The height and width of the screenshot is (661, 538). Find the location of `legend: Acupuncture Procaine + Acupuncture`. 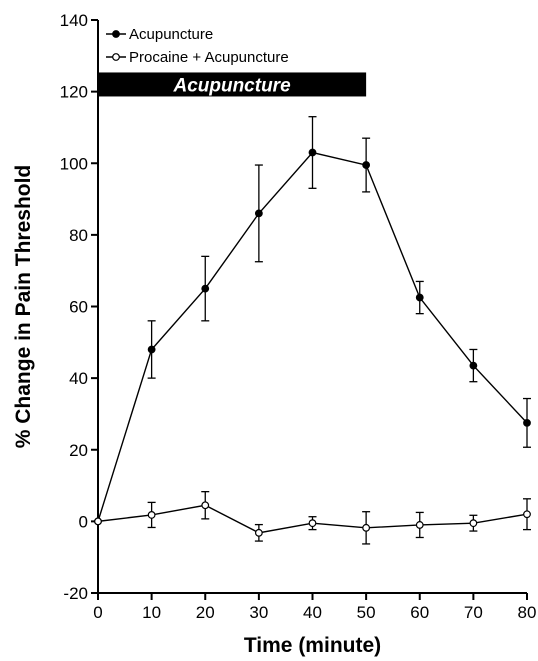

legend: Acupuncture Procaine + Acupuncture is located at coordinates (197, 46).